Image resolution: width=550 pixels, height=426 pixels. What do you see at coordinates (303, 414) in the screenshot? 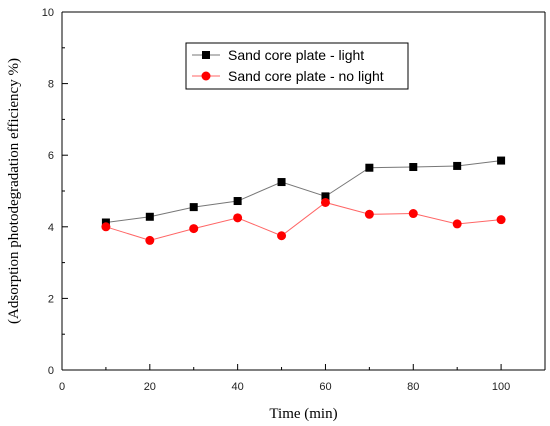
I see `x-axis-title: Time (min)` at bounding box center [303, 414].